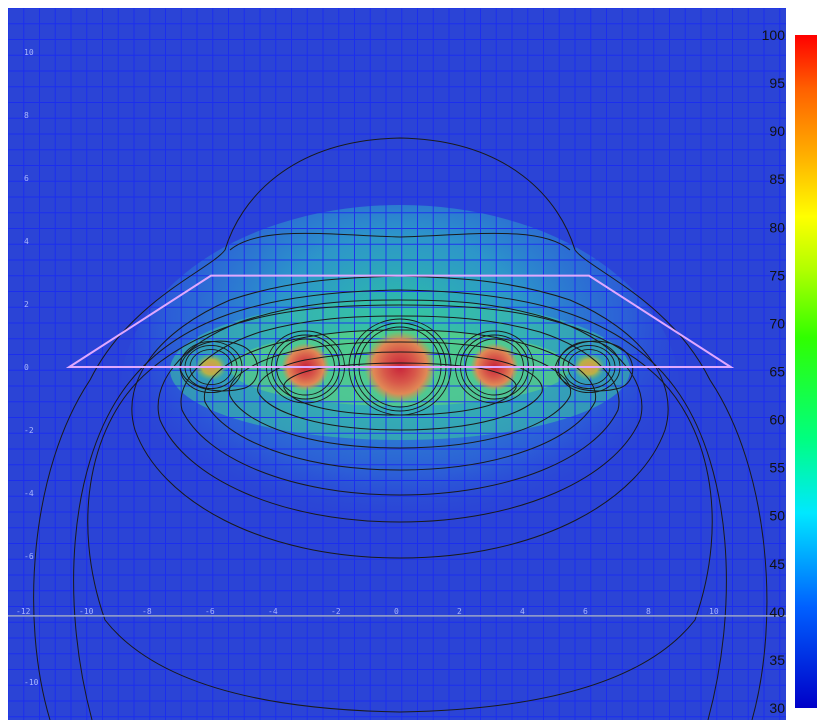 This screenshot has height=724, width=817. Describe the element at coordinates (648, 611) in the screenshot. I see `x-tick-label: 8` at that location.